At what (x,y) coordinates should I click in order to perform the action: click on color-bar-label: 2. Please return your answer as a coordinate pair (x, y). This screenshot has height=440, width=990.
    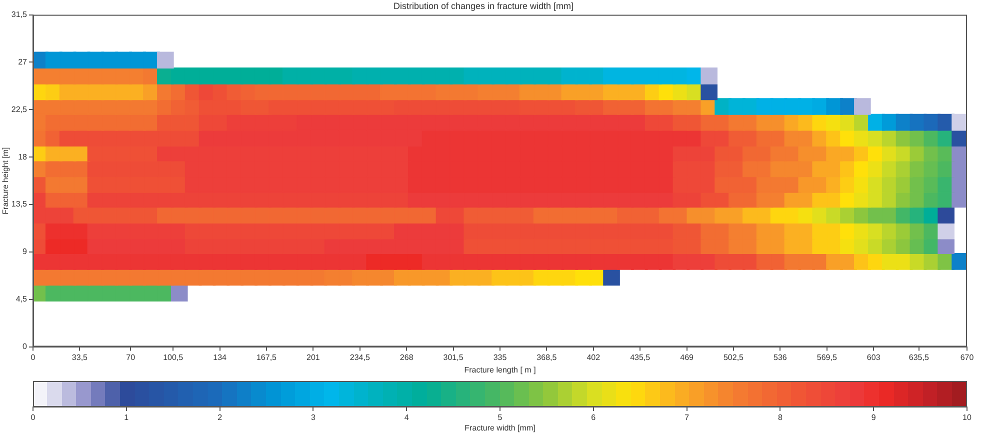
    Looking at the image, I should click on (220, 417).